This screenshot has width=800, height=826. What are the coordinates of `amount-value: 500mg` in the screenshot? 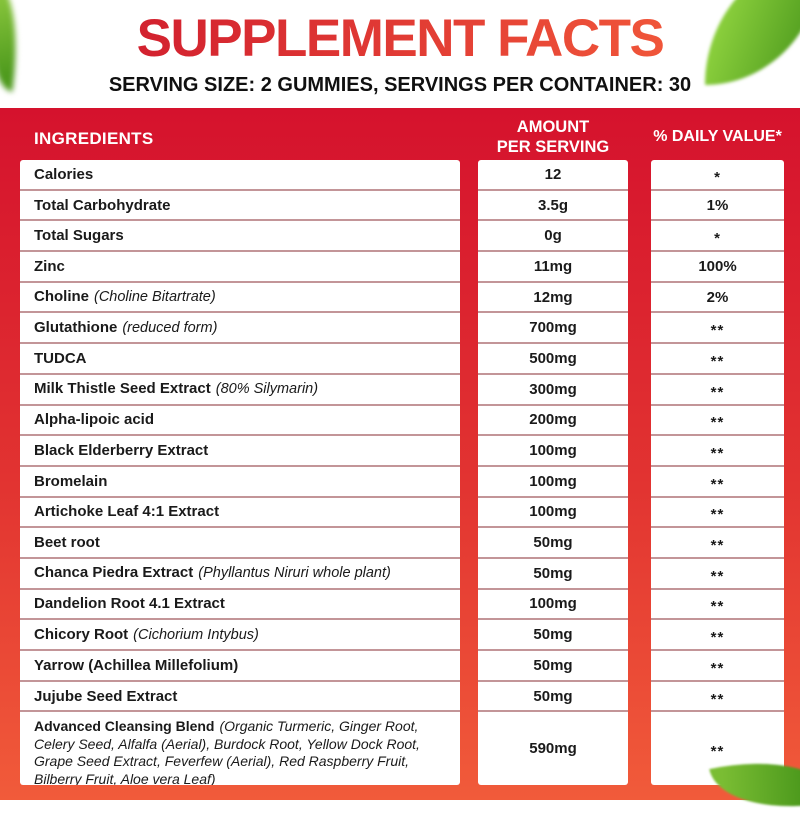 It's located at (553, 358).